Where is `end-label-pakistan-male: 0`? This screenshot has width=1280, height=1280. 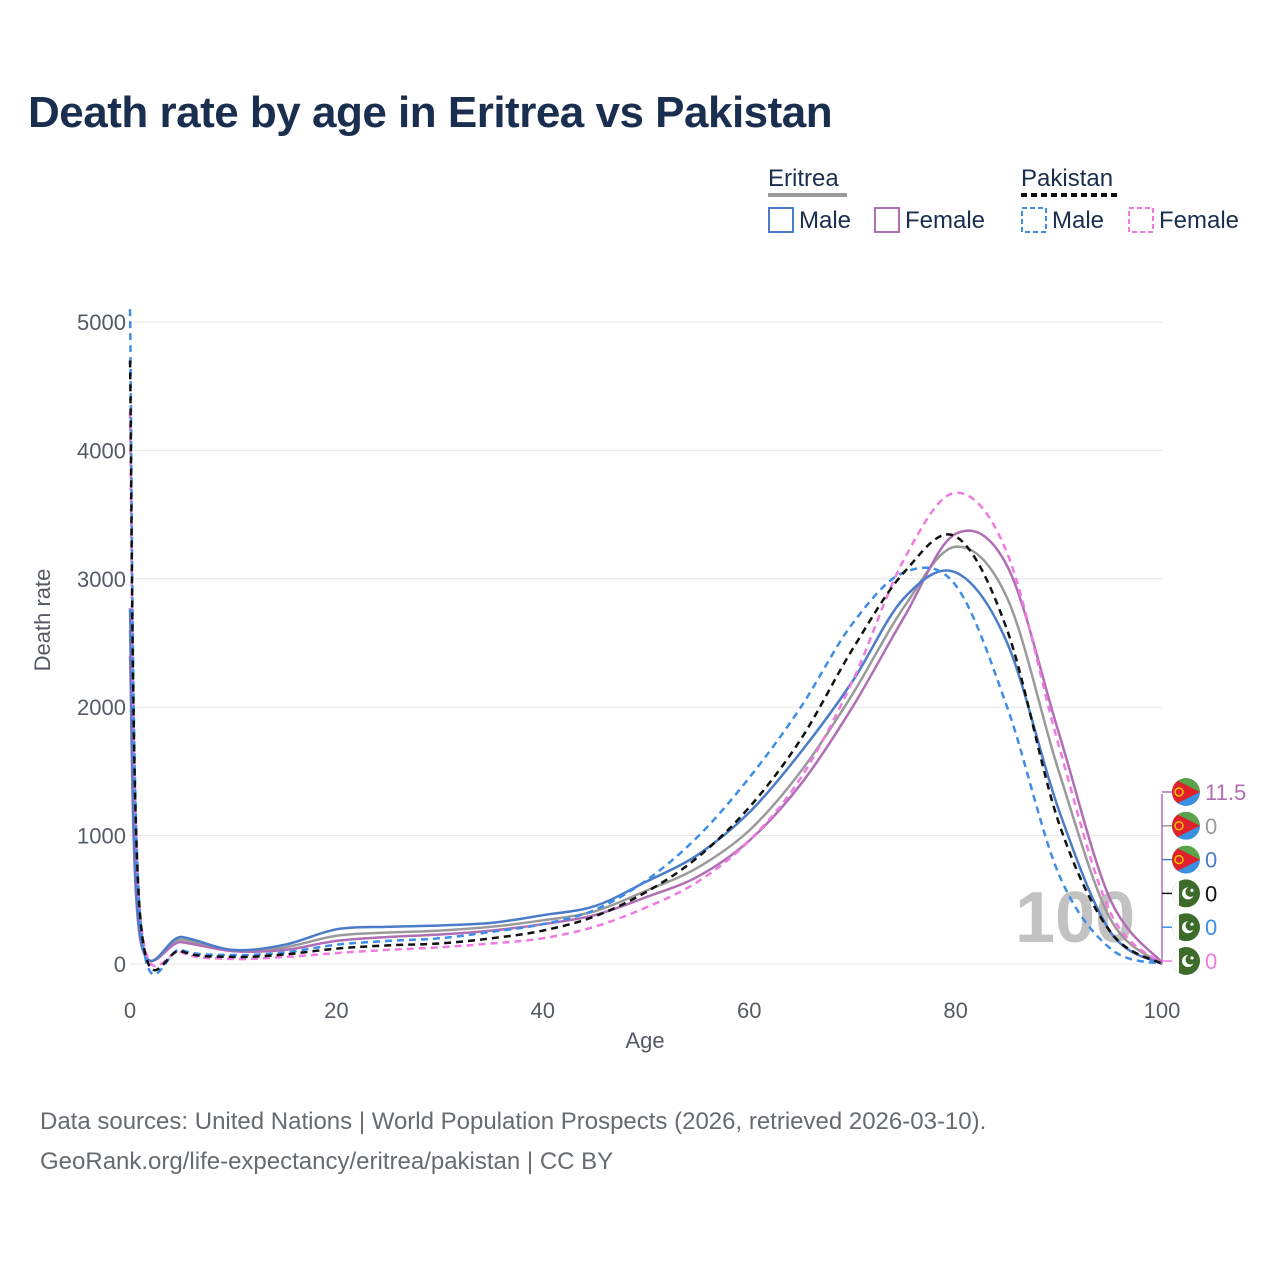
end-label-pakistan-male: 0 is located at coordinates (1189, 927).